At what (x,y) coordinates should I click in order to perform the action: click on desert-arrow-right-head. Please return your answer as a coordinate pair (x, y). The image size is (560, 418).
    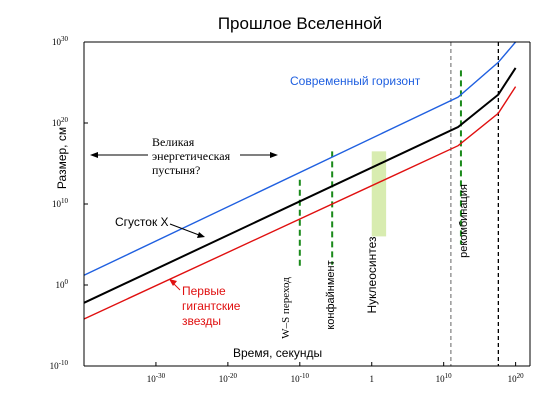
    Looking at the image, I should click on (274, 155).